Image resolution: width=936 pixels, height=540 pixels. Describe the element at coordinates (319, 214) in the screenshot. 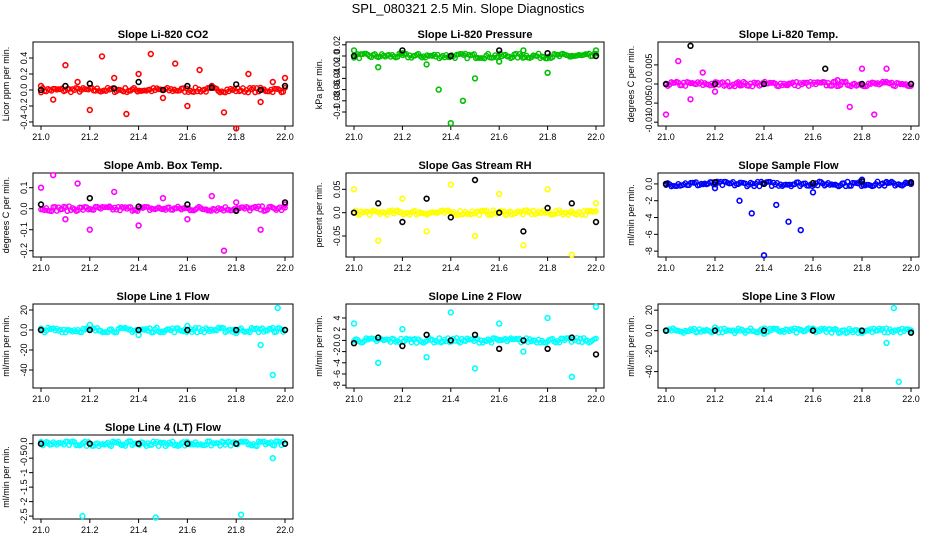

I see `y-axis-label: percent per min.` at that location.